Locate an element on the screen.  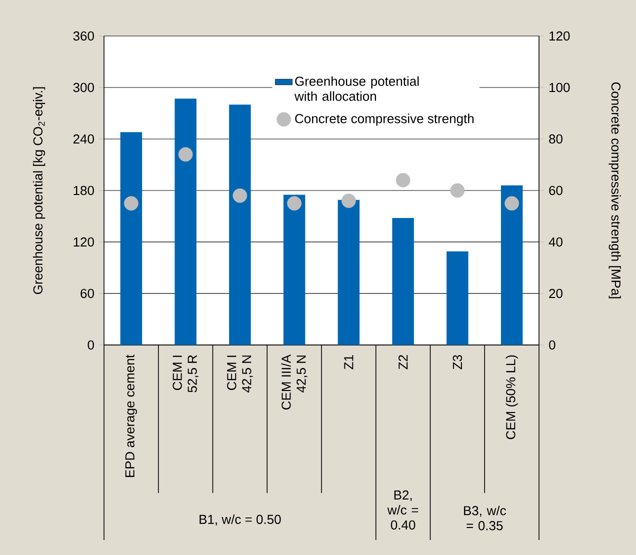
y2-tick-label: 20 is located at coordinates (555, 293).